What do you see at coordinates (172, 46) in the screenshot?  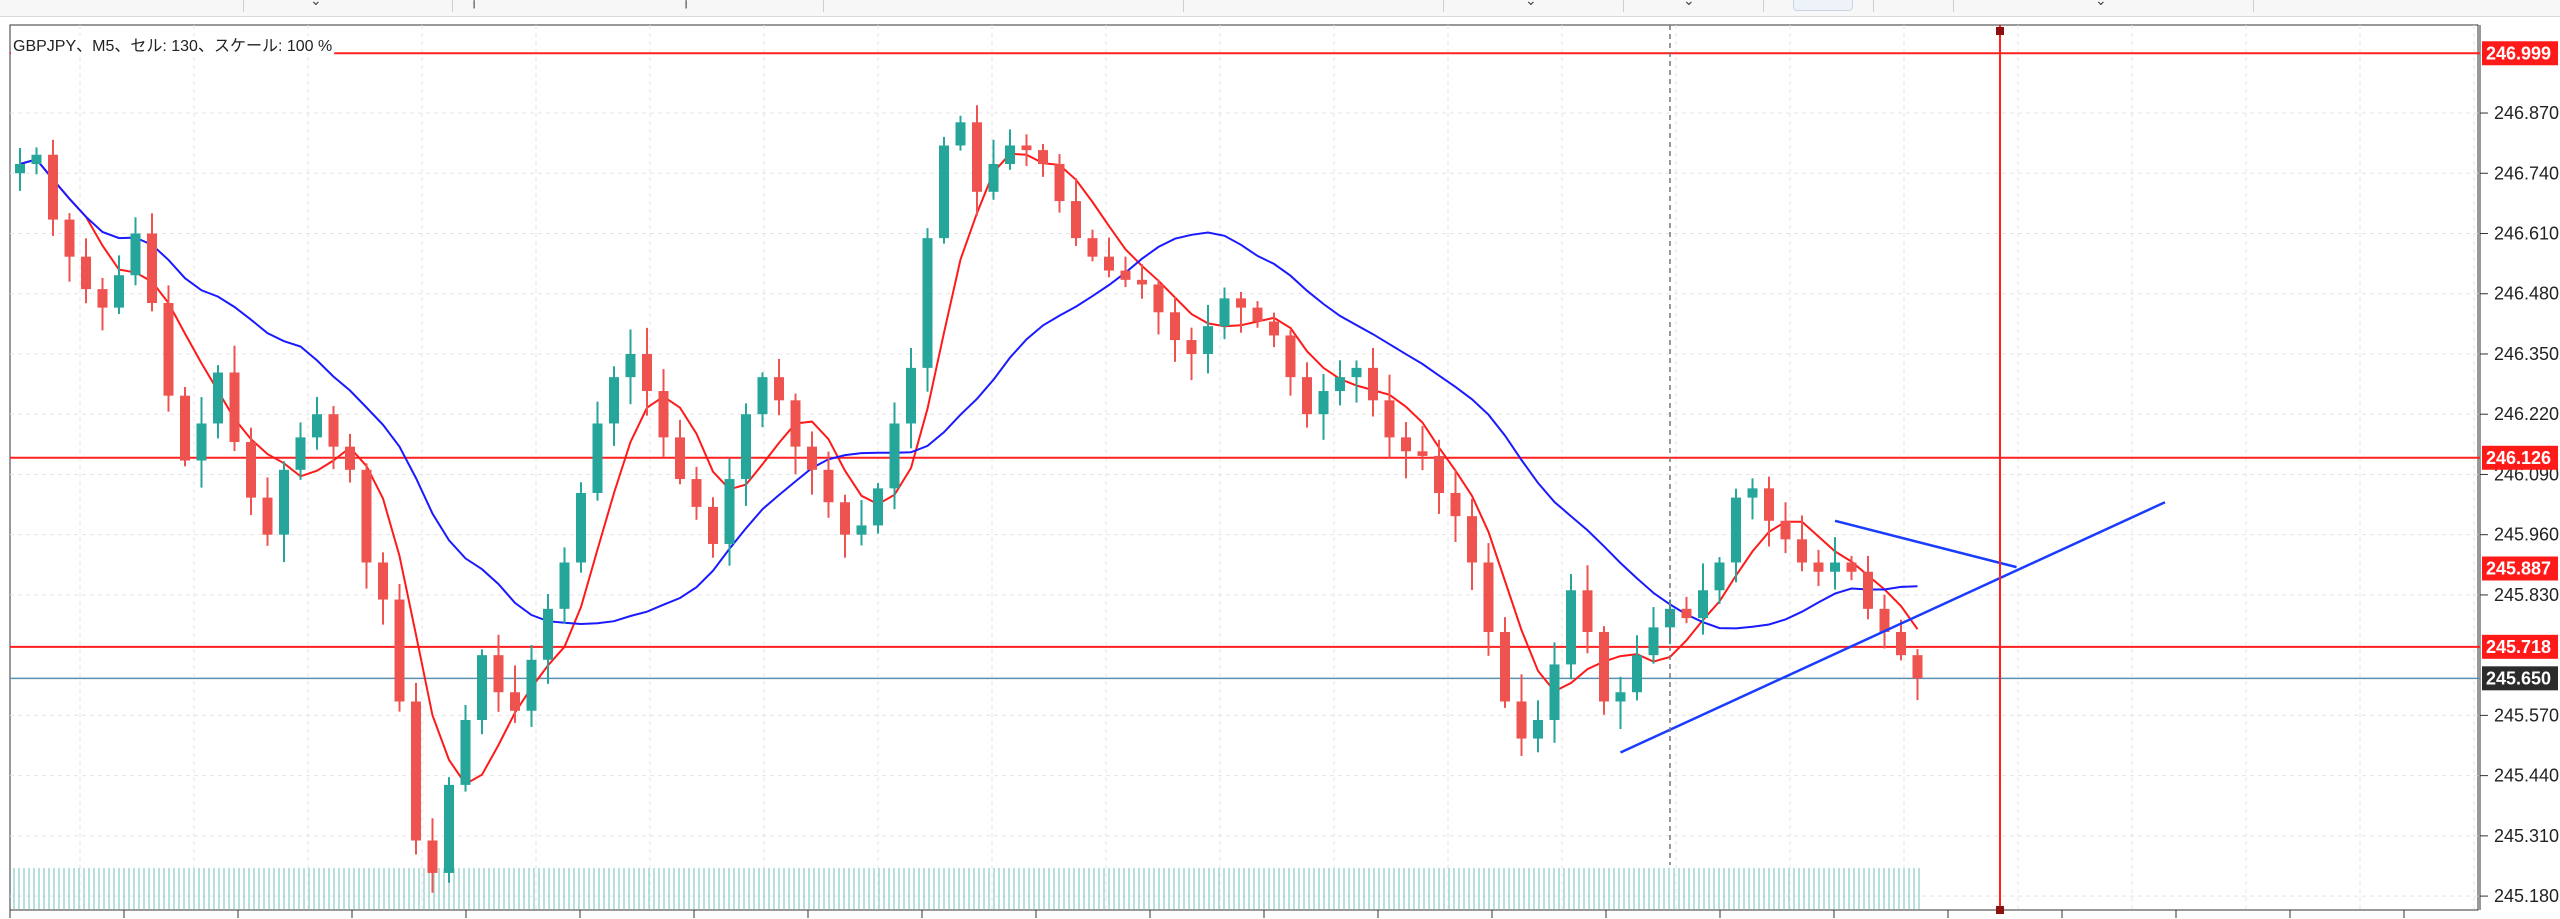 I see `chart-info-label: GBPJPY、M5、セル: 130、スケール: 100 %` at bounding box center [172, 46].